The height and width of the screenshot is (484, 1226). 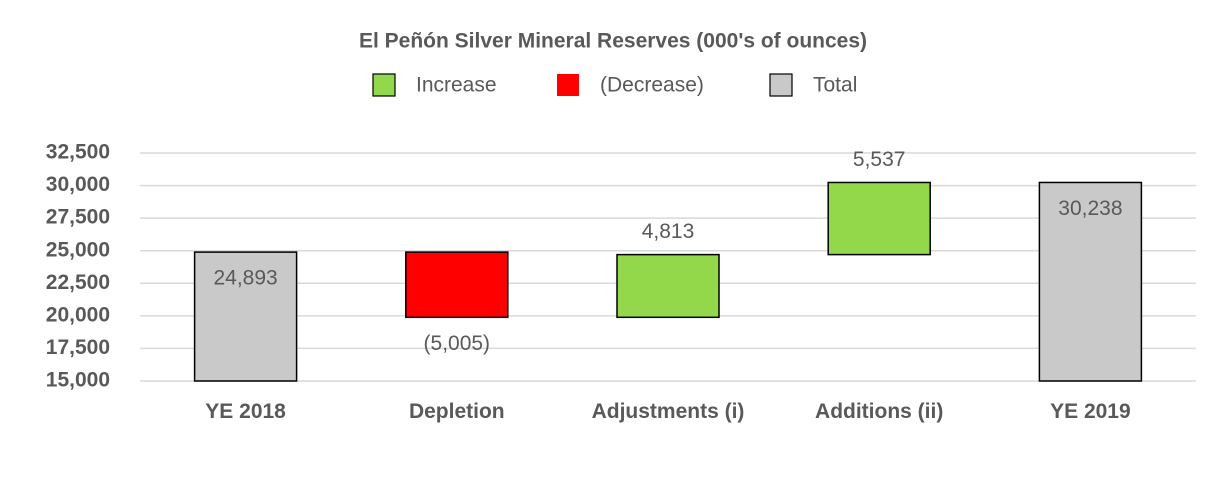 I want to click on y-tick-label: 25,000, so click(x=78, y=249).